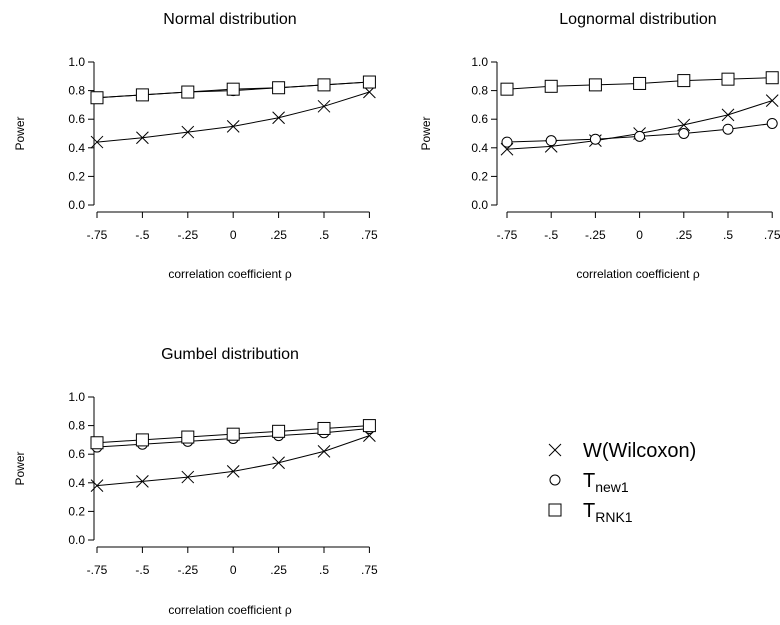 Image resolution: width=780 pixels, height=625 pixels. I want to click on legend-marker-circle, so click(555, 480).